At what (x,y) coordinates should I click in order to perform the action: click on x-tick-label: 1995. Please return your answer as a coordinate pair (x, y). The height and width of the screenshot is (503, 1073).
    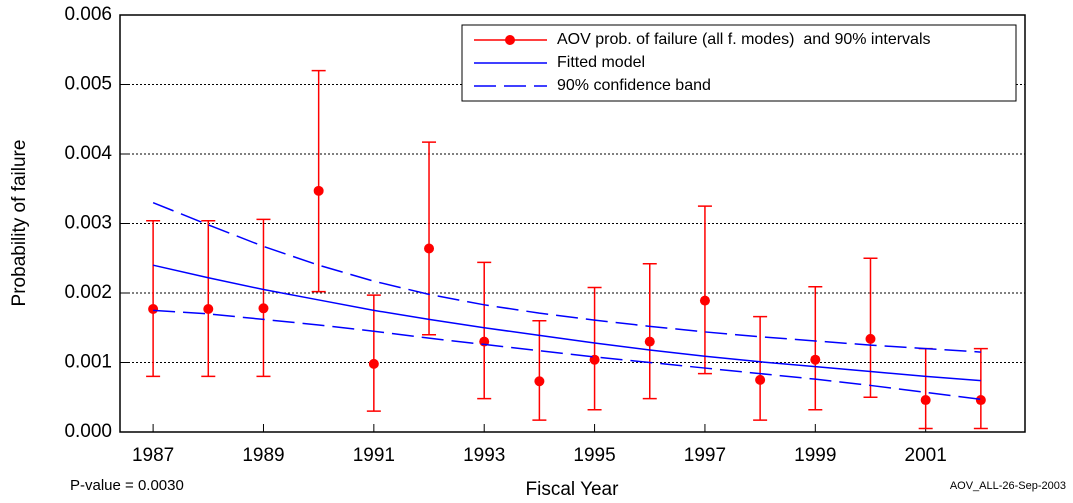
    Looking at the image, I should click on (594, 455).